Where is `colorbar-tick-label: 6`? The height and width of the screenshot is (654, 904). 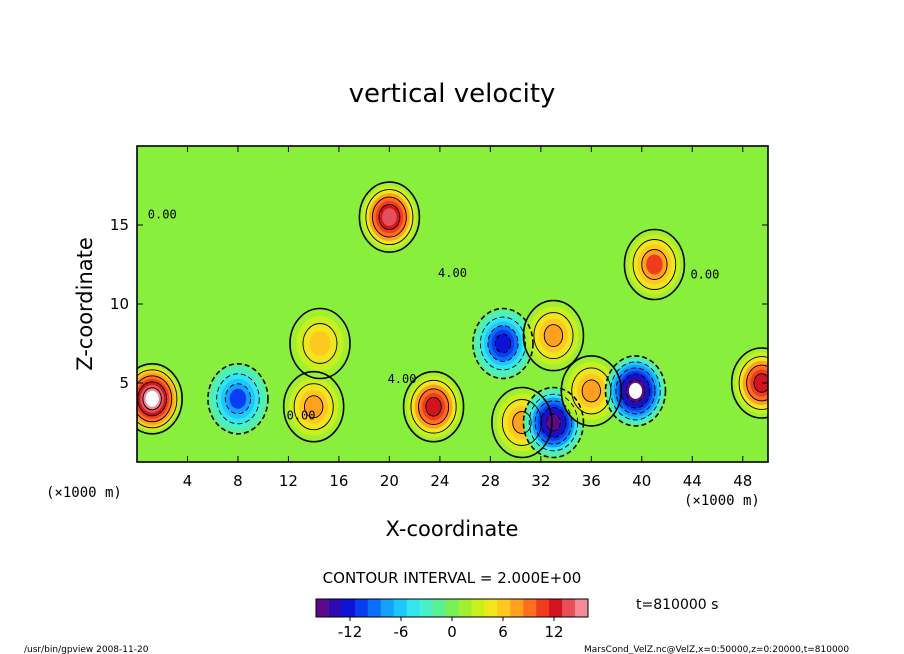 colorbar-tick-label: 6 is located at coordinates (503, 632).